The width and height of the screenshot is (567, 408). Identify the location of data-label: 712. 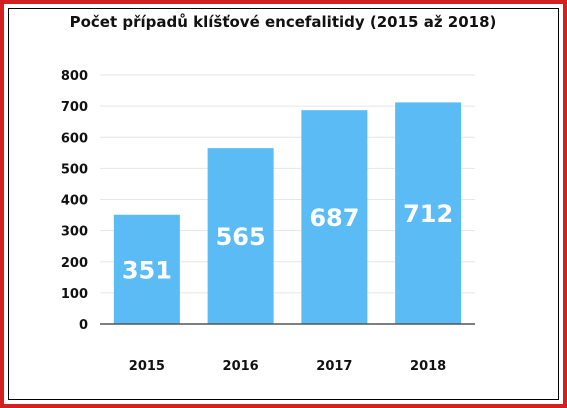
(428, 214).